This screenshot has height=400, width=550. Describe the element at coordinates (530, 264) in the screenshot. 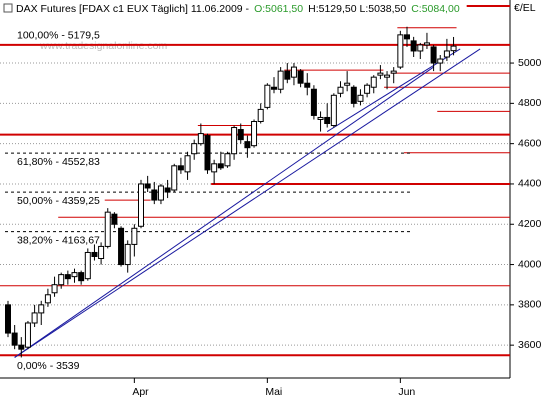

I see `y-tick-label: 4000` at that location.